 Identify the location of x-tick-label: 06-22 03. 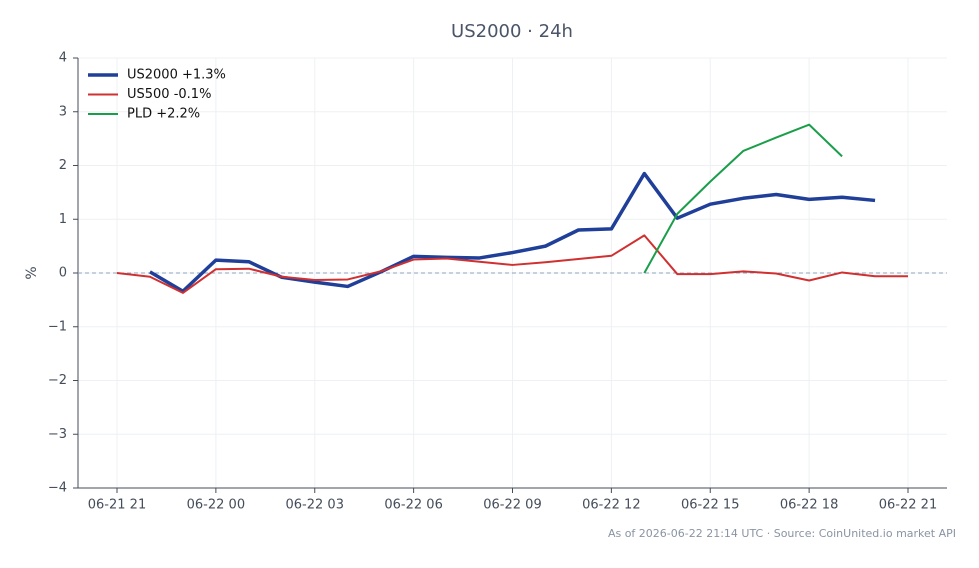
(315, 505).